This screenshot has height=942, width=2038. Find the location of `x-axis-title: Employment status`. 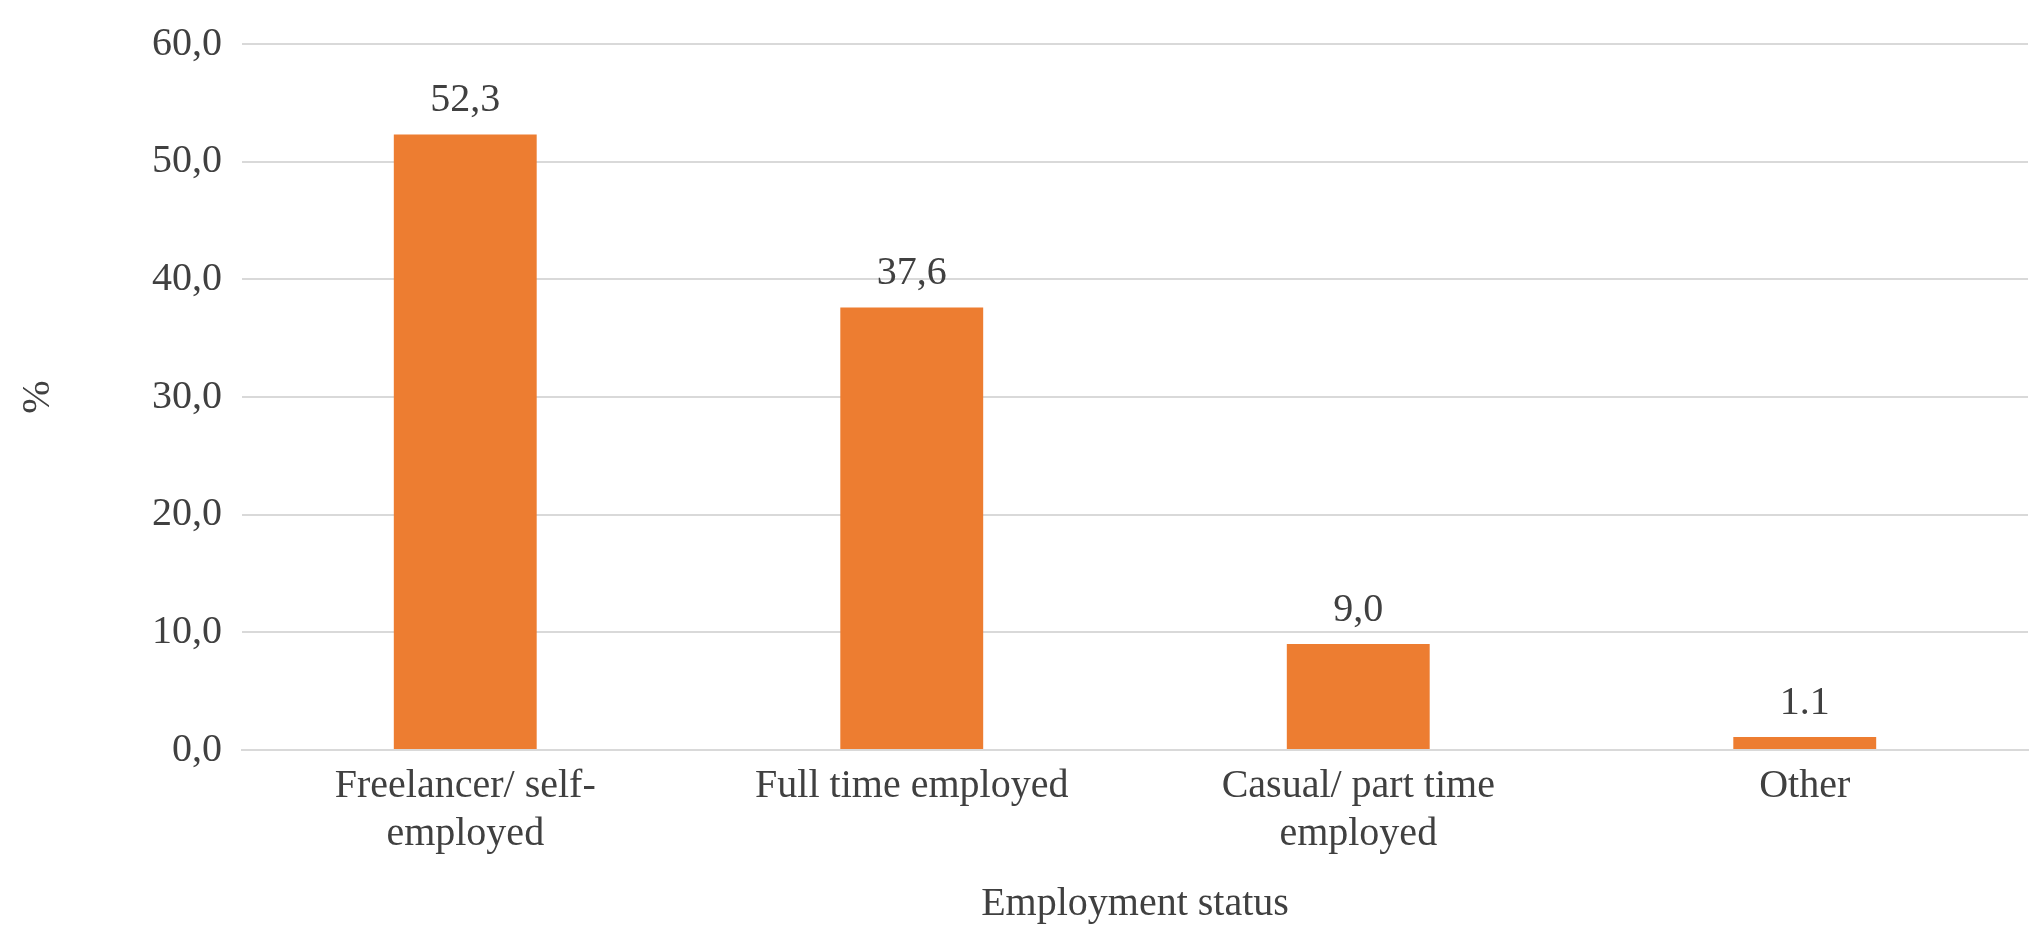

x-axis-title: Employment status is located at coordinates (1135, 901).